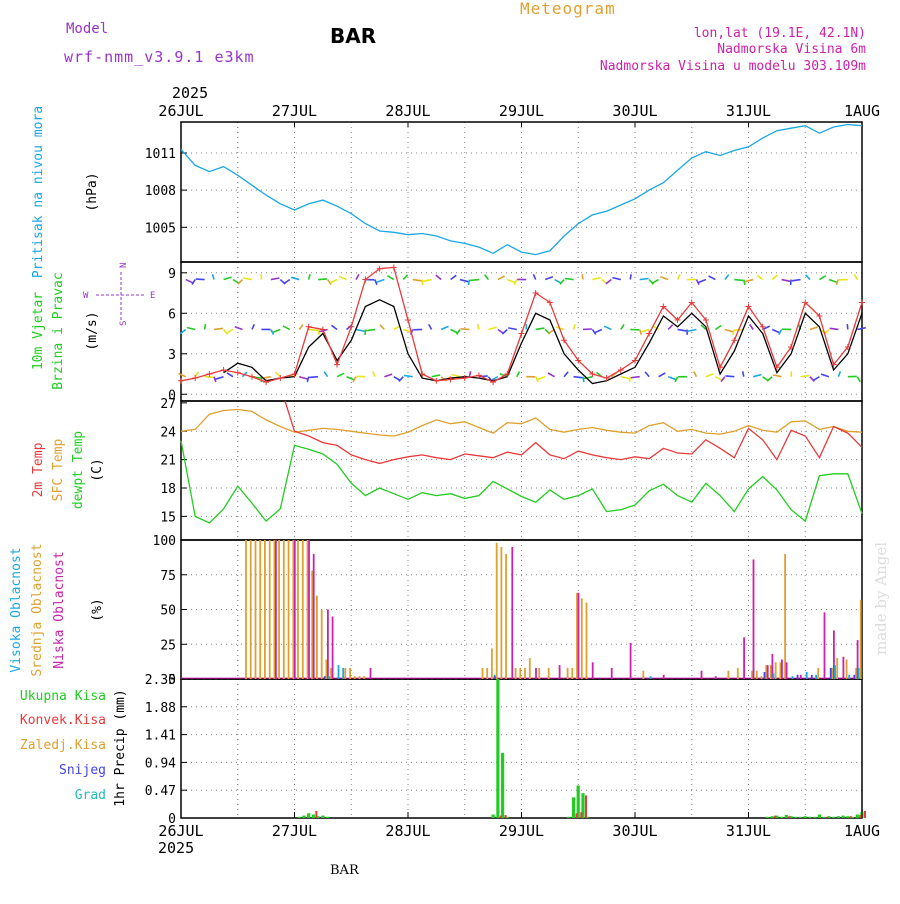 The width and height of the screenshot is (900, 904). Describe the element at coordinates (294, 111) in the screenshot. I see `time-tick-label: 27JUL` at that location.